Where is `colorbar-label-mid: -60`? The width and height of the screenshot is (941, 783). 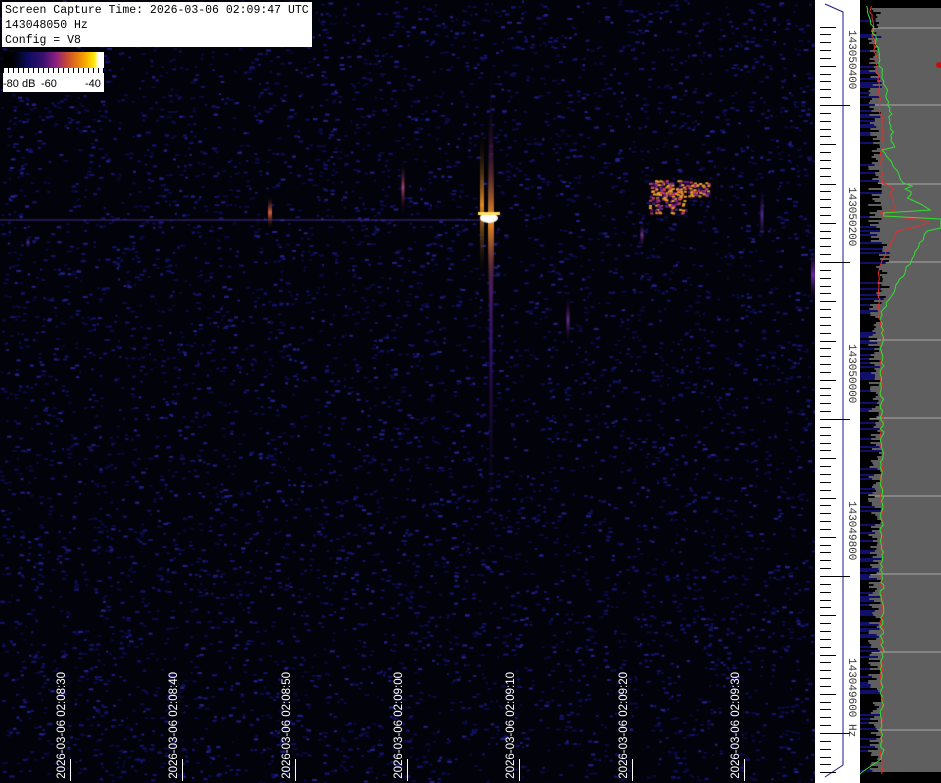
colorbar-label-mid: -60 is located at coordinates (49, 84).